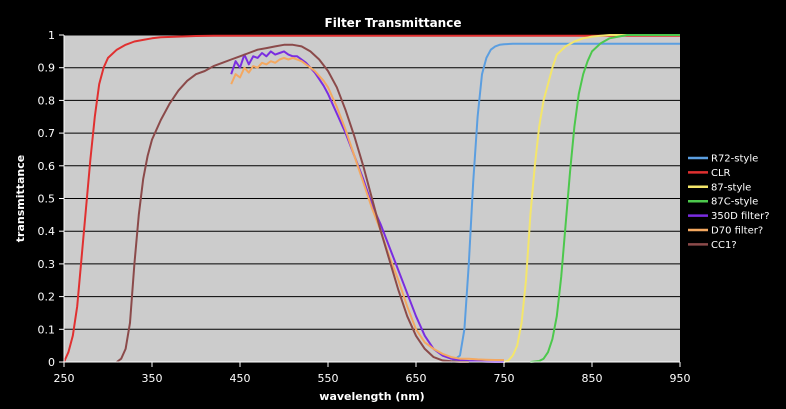 This screenshot has height=409, width=786. I want to click on legend-label-350d-filter: 350D filter?, so click(740, 216).